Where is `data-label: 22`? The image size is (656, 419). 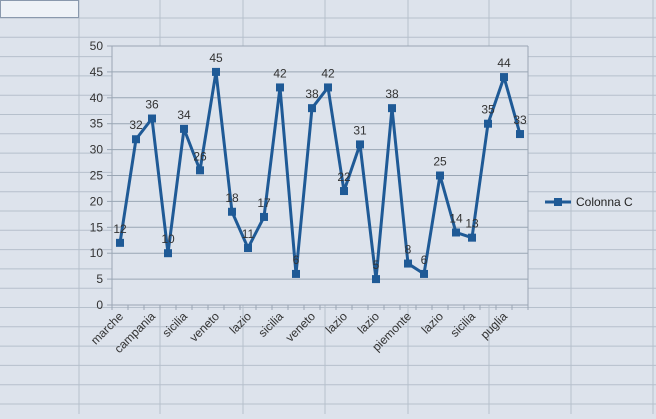 data-label: 22 is located at coordinates (344, 177).